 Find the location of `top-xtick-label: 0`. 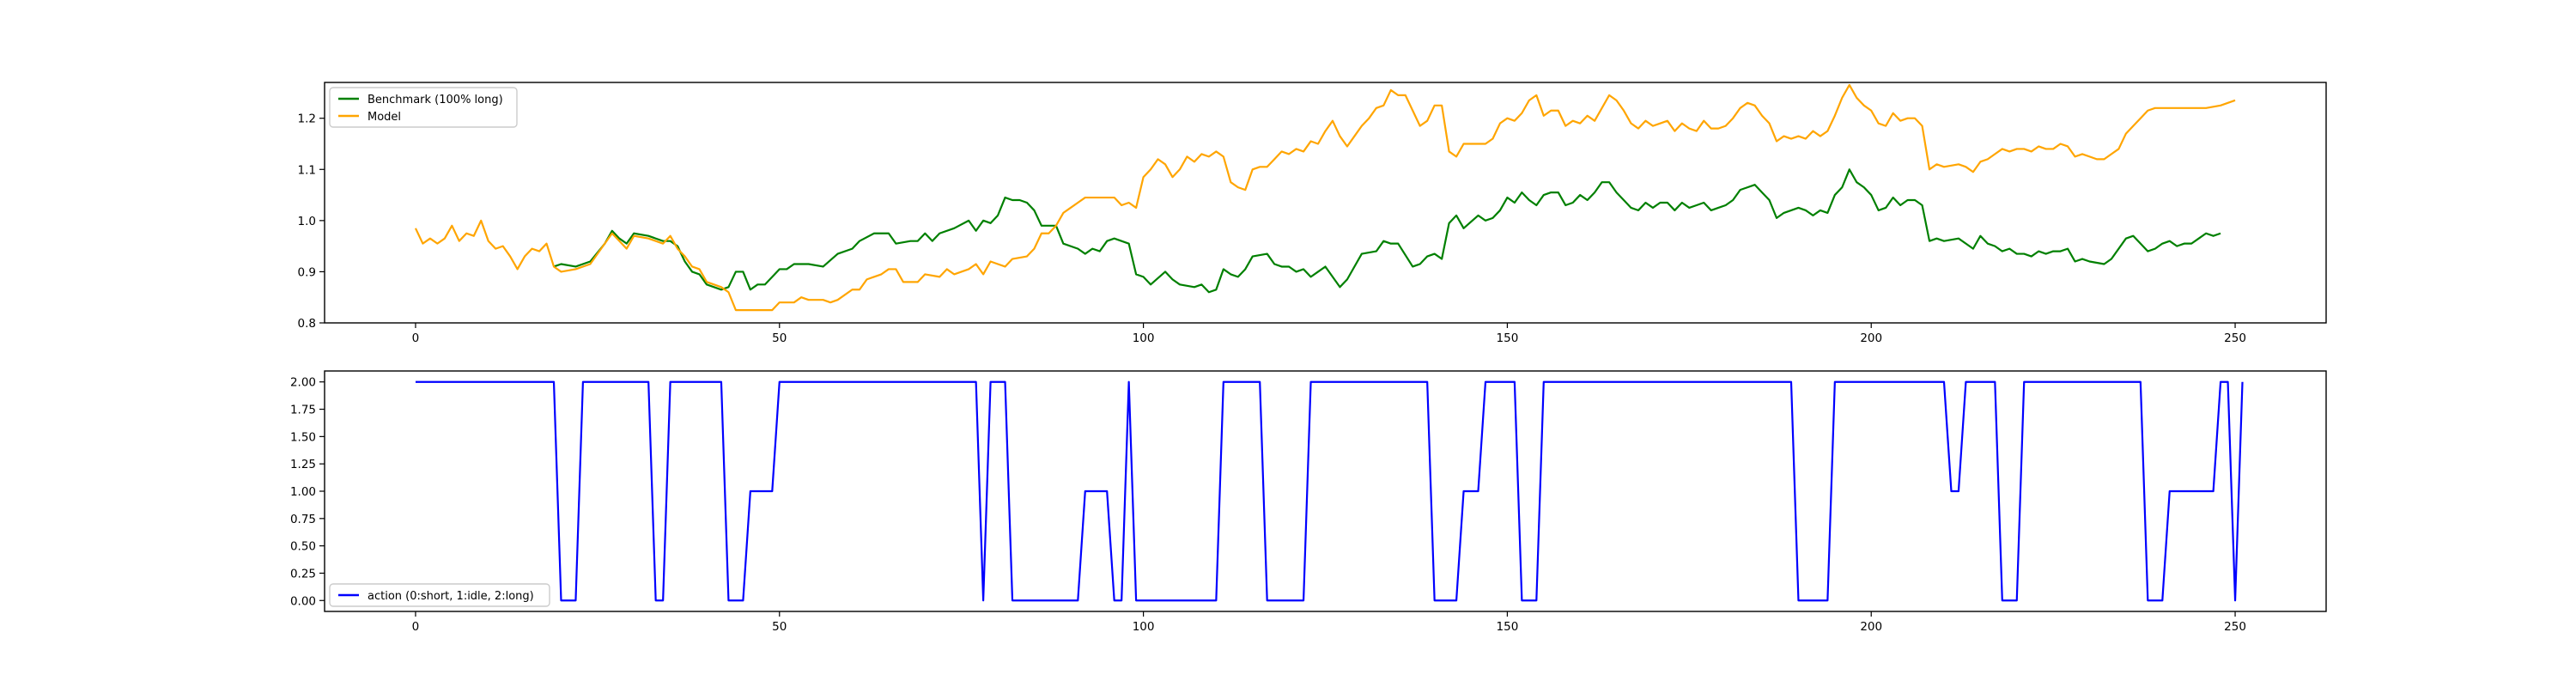

top-xtick-label: 0 is located at coordinates (416, 338).